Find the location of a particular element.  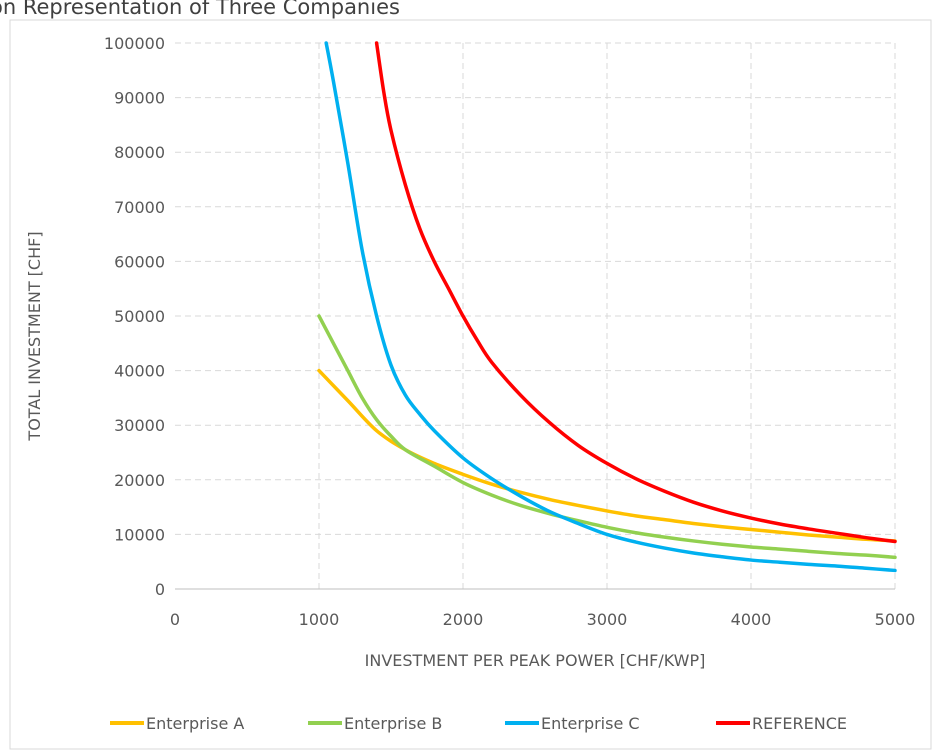

x-axis-title: INVESTMENT PER PEAK POWER [CHF/KWP] is located at coordinates (535, 660).